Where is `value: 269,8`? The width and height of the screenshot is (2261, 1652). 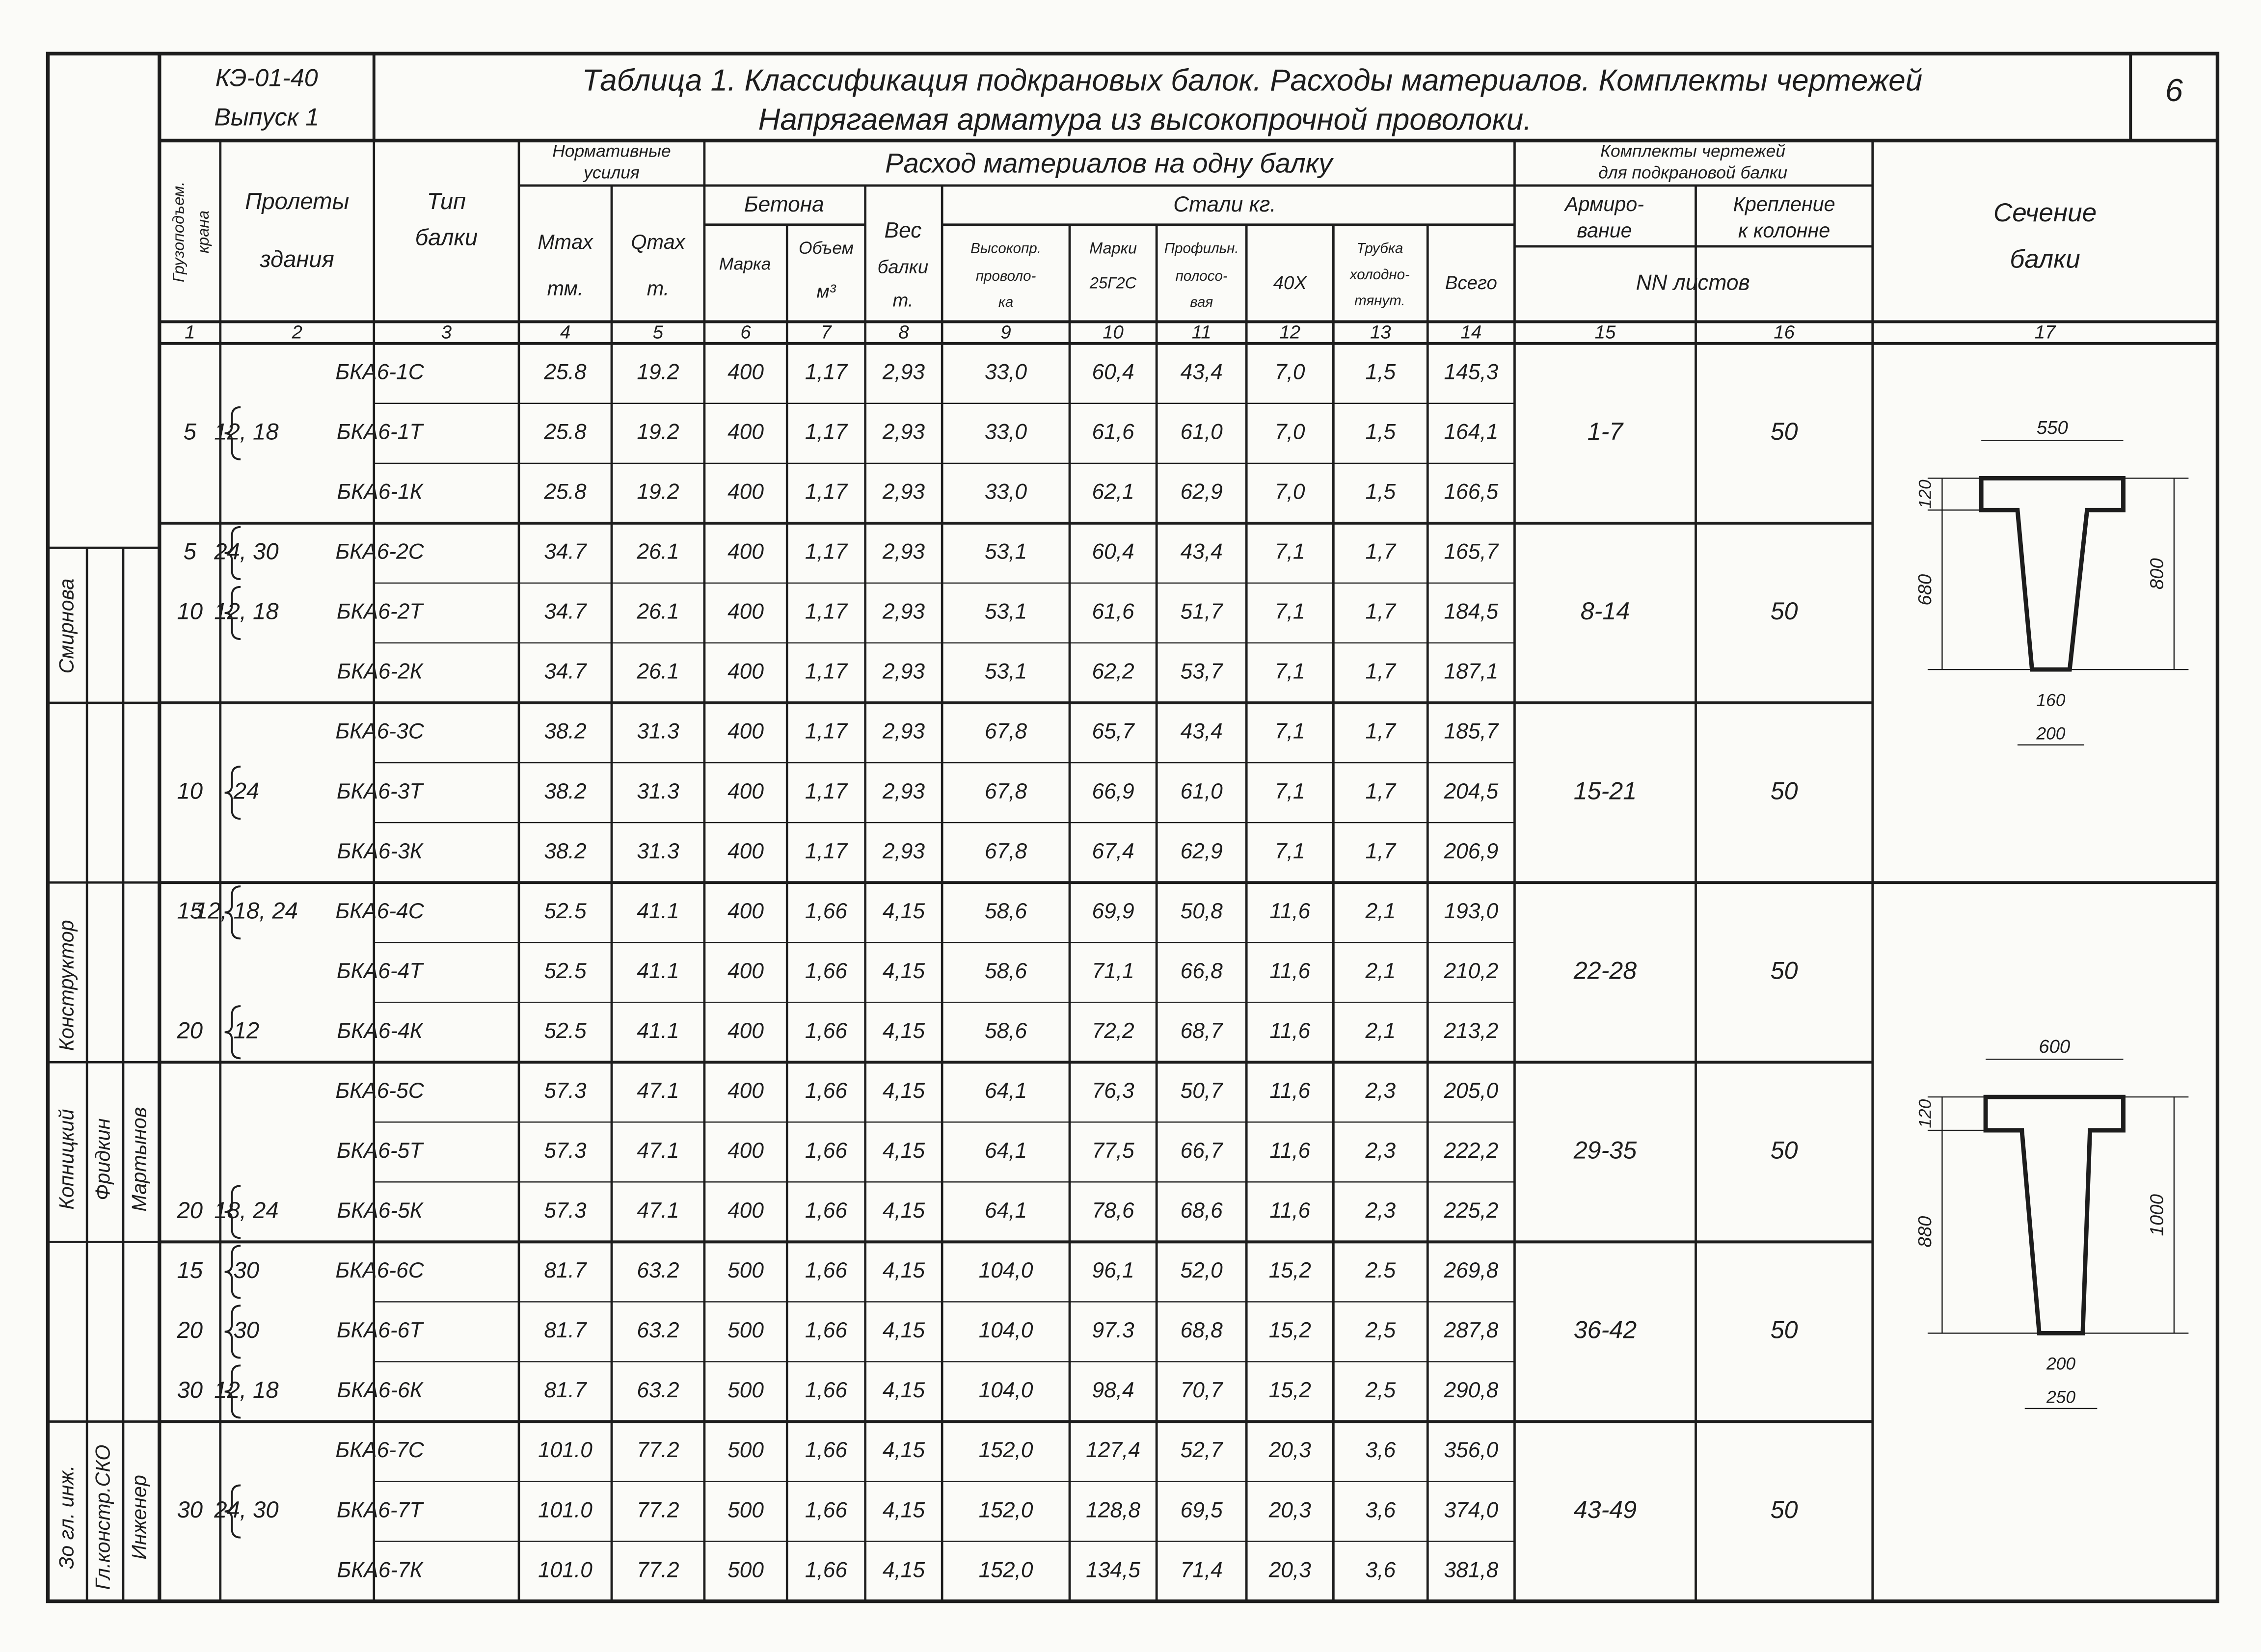 value: 269,8 is located at coordinates (1470, 1270).